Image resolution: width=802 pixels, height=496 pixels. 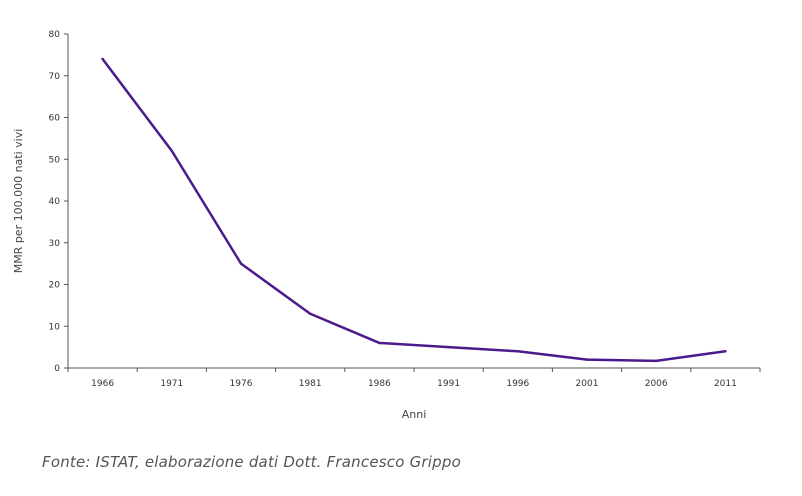 What do you see at coordinates (55, 327) in the screenshot?
I see `y-tick-label: 10` at bounding box center [55, 327].